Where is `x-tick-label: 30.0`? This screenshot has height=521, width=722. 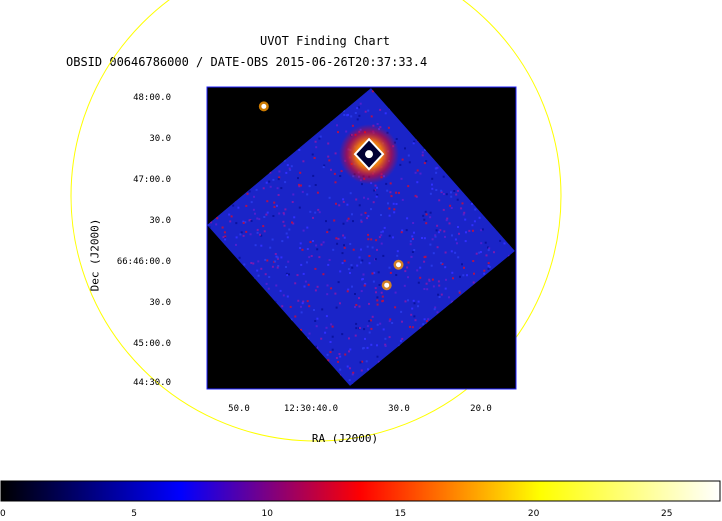
x-tick-label: 30.0 is located at coordinates (399, 409).